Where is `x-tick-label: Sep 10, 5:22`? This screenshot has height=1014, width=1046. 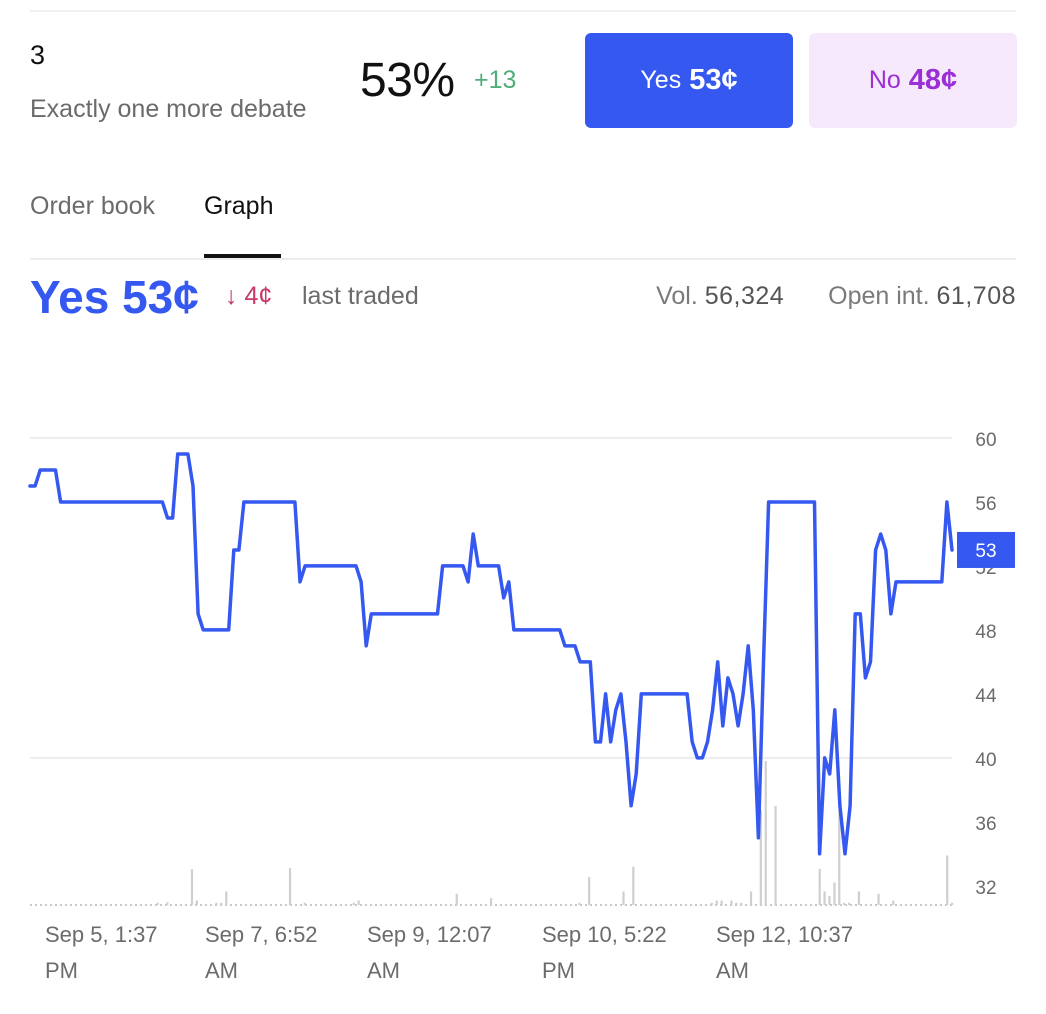 x-tick-label: Sep 10, 5:22 is located at coordinates (604, 934).